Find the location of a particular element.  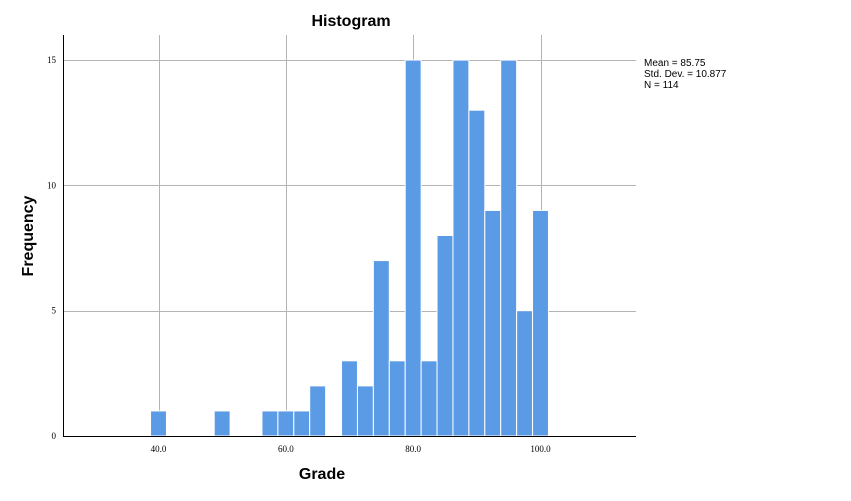

x-tick-label: 40.0 is located at coordinates (159, 449).